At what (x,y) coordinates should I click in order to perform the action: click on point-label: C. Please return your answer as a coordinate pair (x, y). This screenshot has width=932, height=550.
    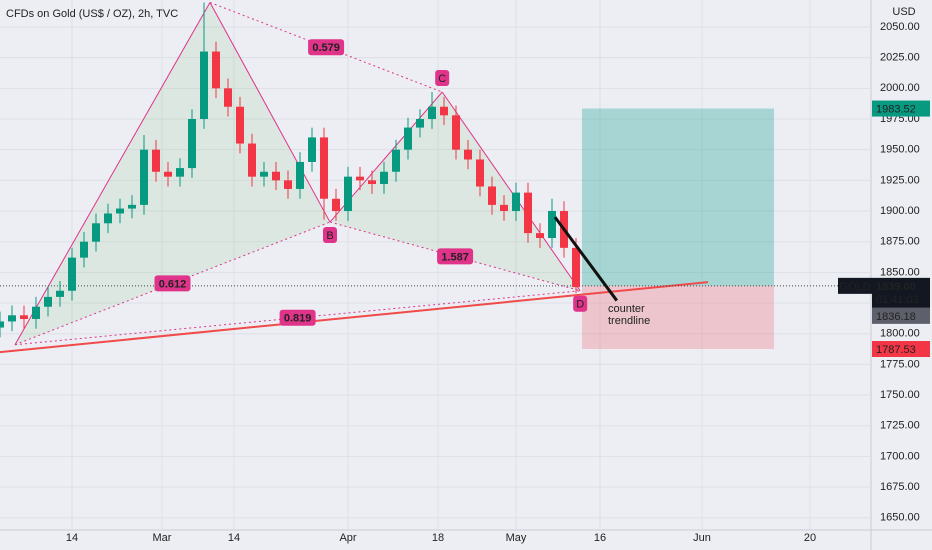
    Looking at the image, I should click on (442, 79).